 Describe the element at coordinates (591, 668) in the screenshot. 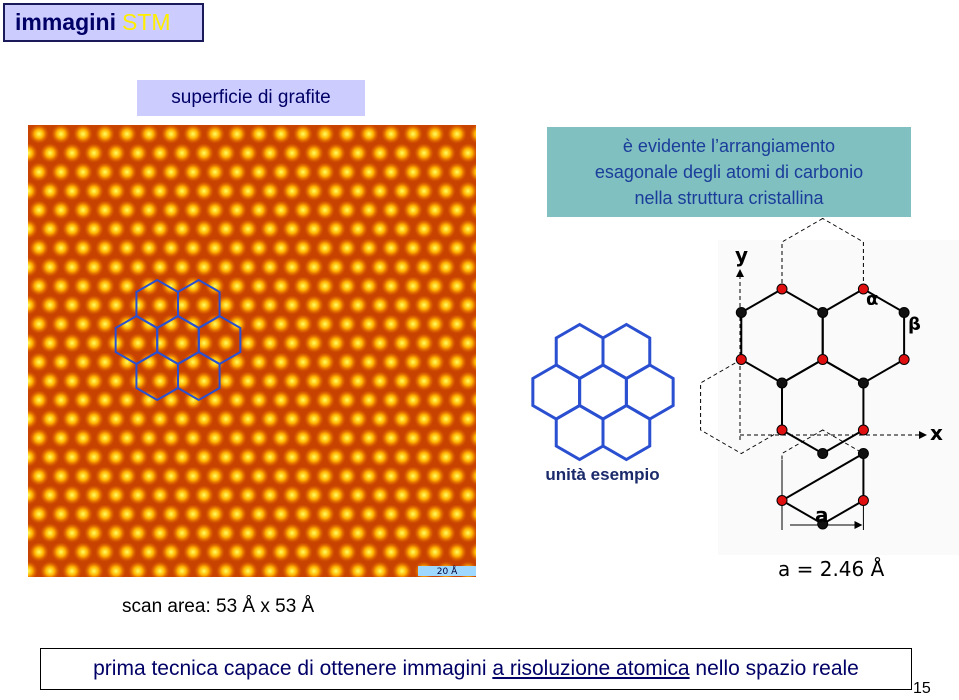

I see `footer-underlined: a risoluzione atomica` at that location.